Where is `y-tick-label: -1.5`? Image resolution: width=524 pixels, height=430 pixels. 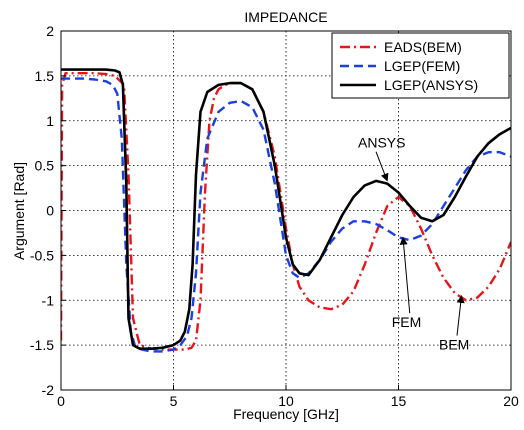
y-tick-label: -1.5 is located at coordinates (42, 345).